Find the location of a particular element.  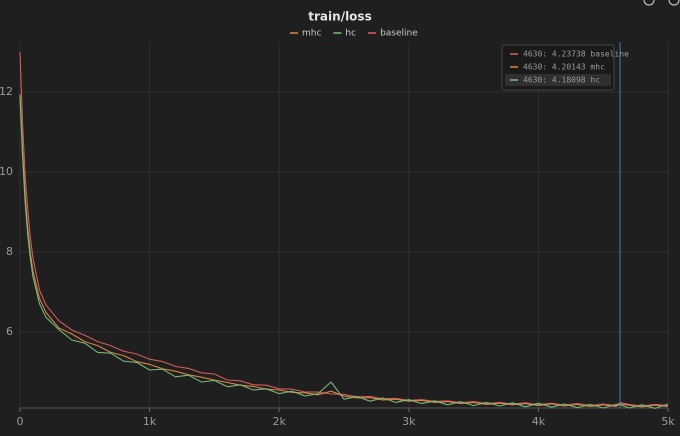

tooltip-highlight is located at coordinates (558, 80).